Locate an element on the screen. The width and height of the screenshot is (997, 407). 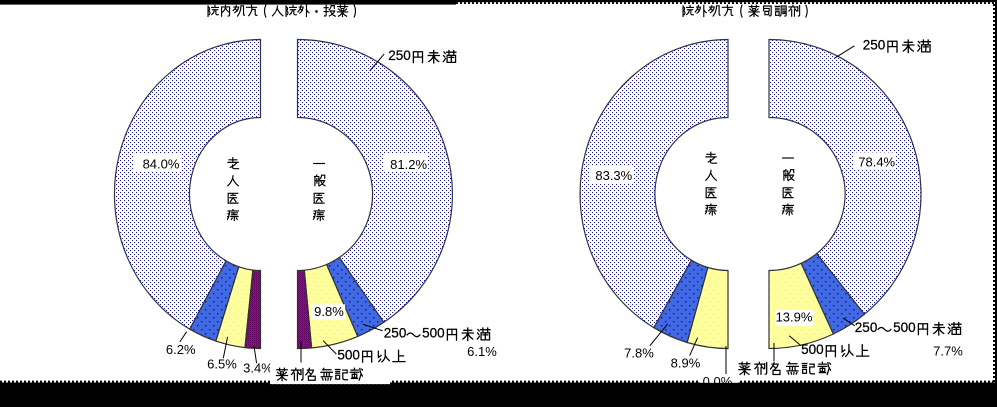
svg-text: 7.8% is located at coordinates (639, 353).